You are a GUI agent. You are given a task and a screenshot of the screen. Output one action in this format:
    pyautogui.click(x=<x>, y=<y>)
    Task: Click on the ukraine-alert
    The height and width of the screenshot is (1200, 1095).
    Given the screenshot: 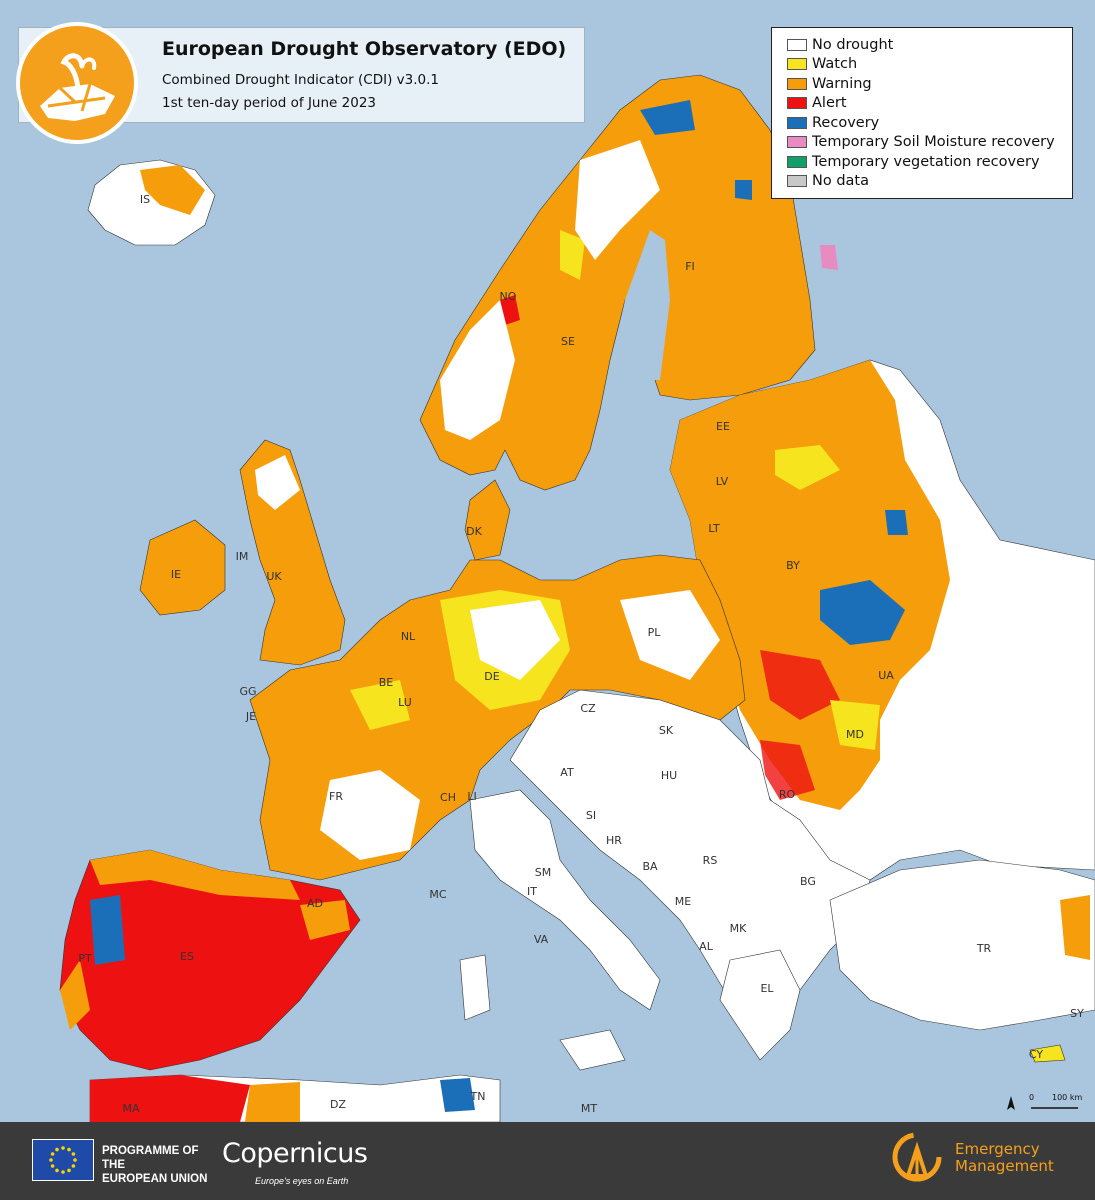 What is the action you would take?
    pyautogui.click(x=800, y=685)
    